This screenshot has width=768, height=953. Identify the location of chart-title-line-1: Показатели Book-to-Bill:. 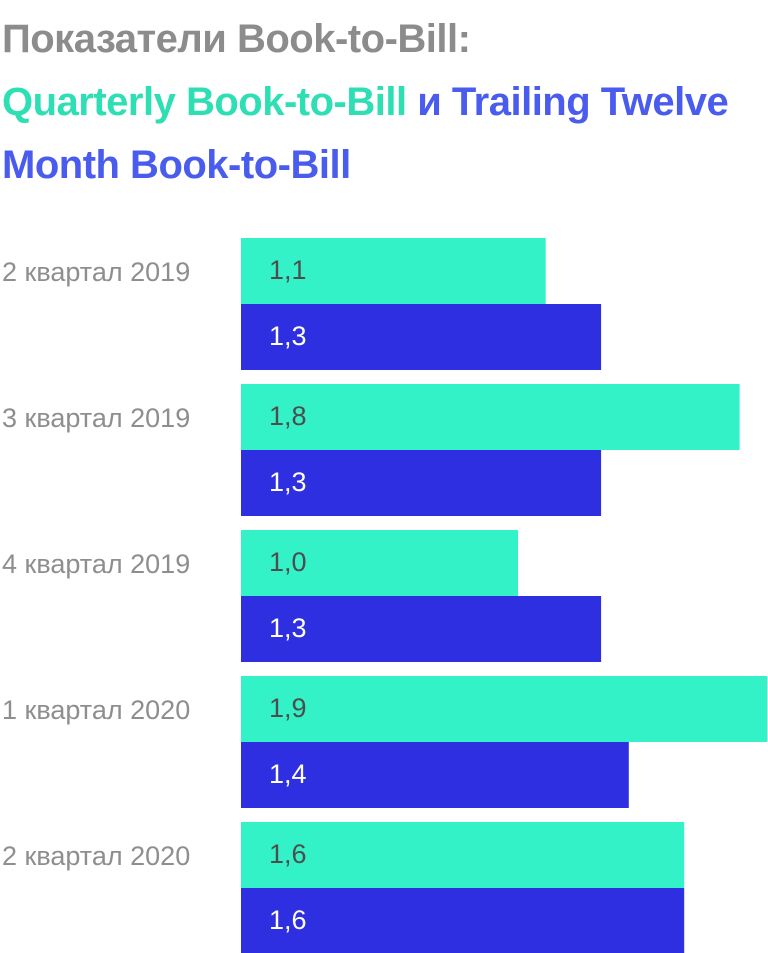
(382, 39).